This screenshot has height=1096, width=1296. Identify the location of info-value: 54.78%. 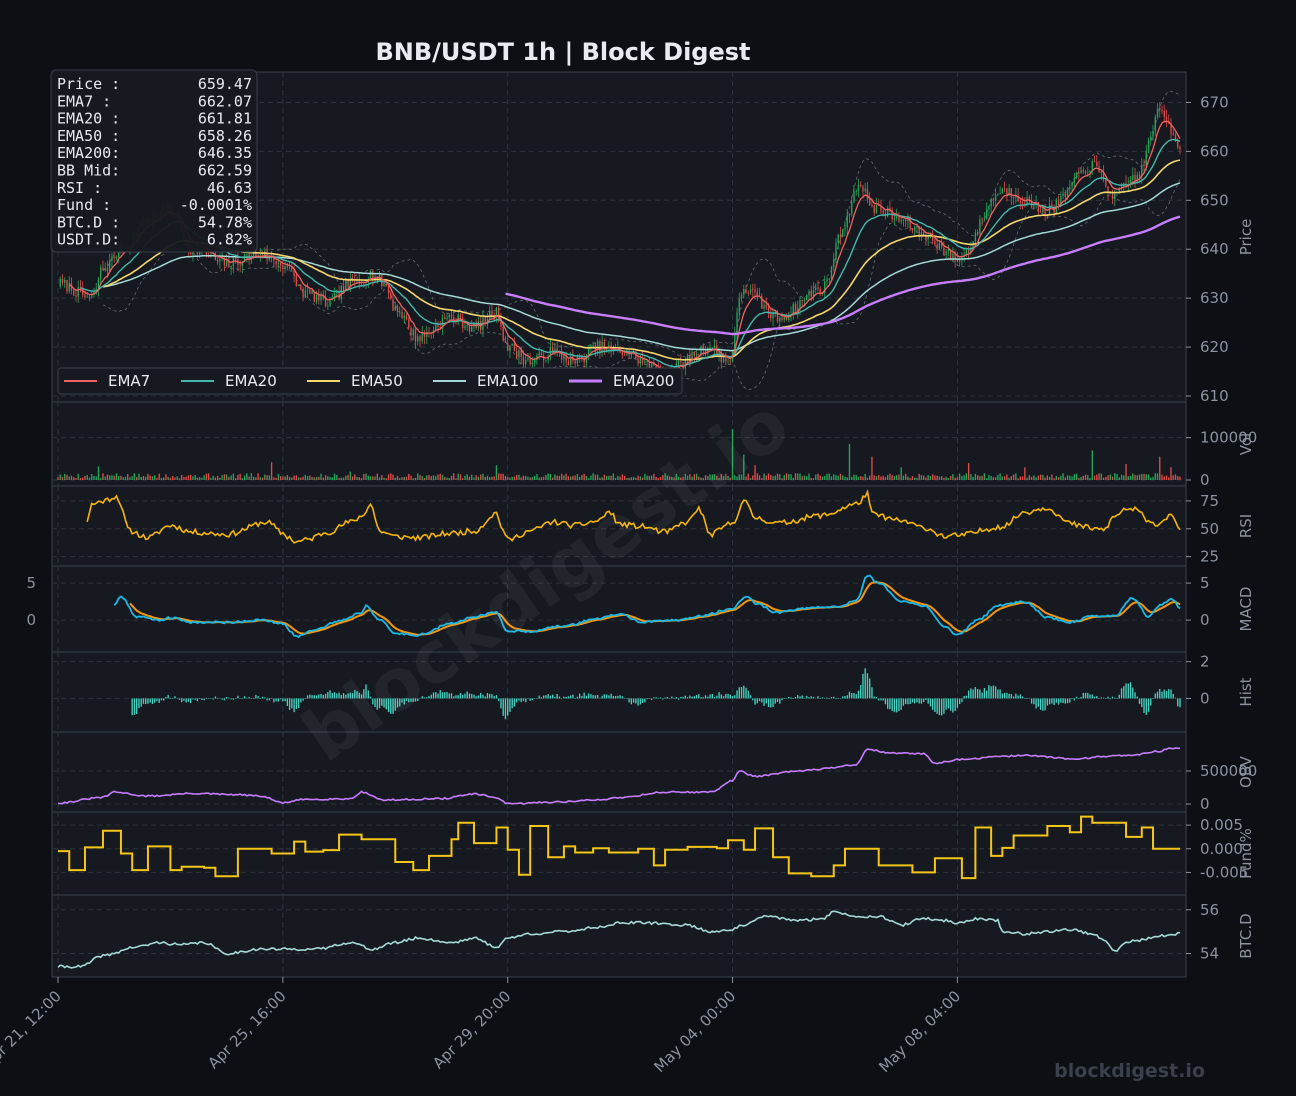
(225, 222).